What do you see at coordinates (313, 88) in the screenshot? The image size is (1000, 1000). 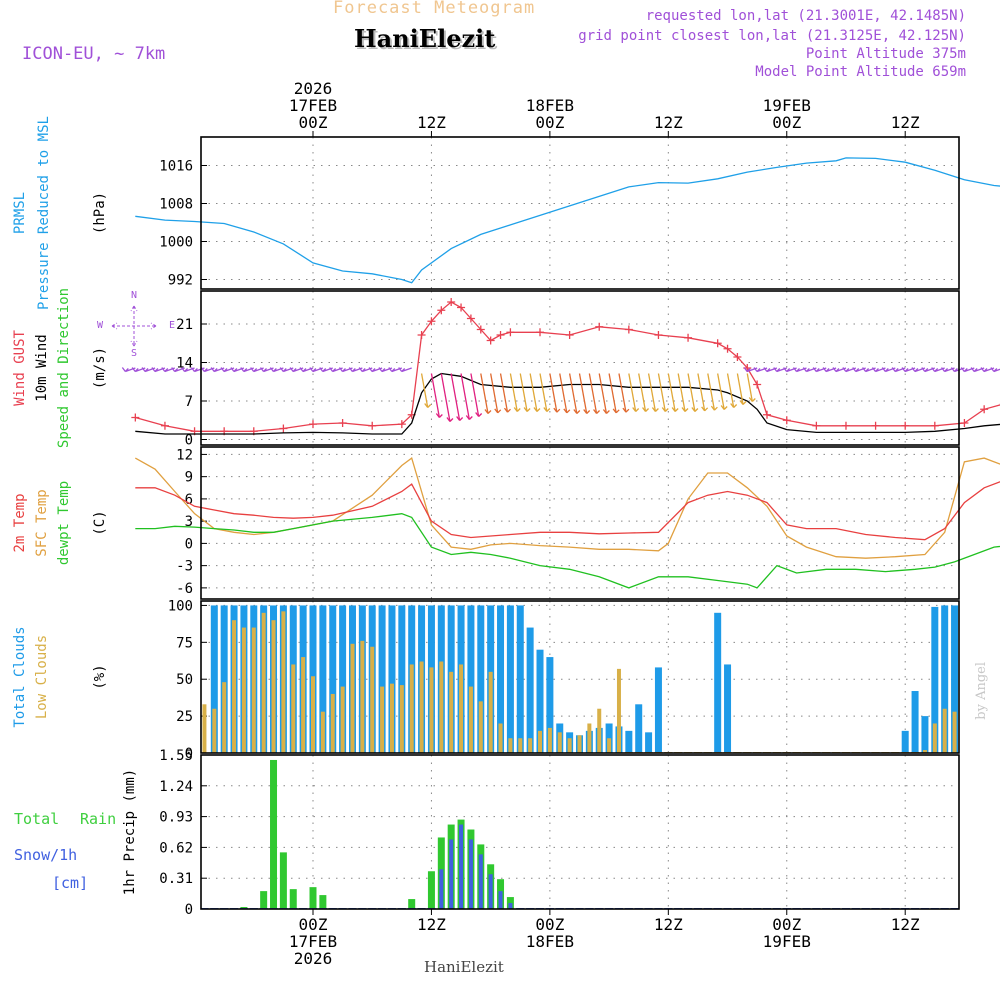 I see `top-time-label: 2026` at bounding box center [313, 88].